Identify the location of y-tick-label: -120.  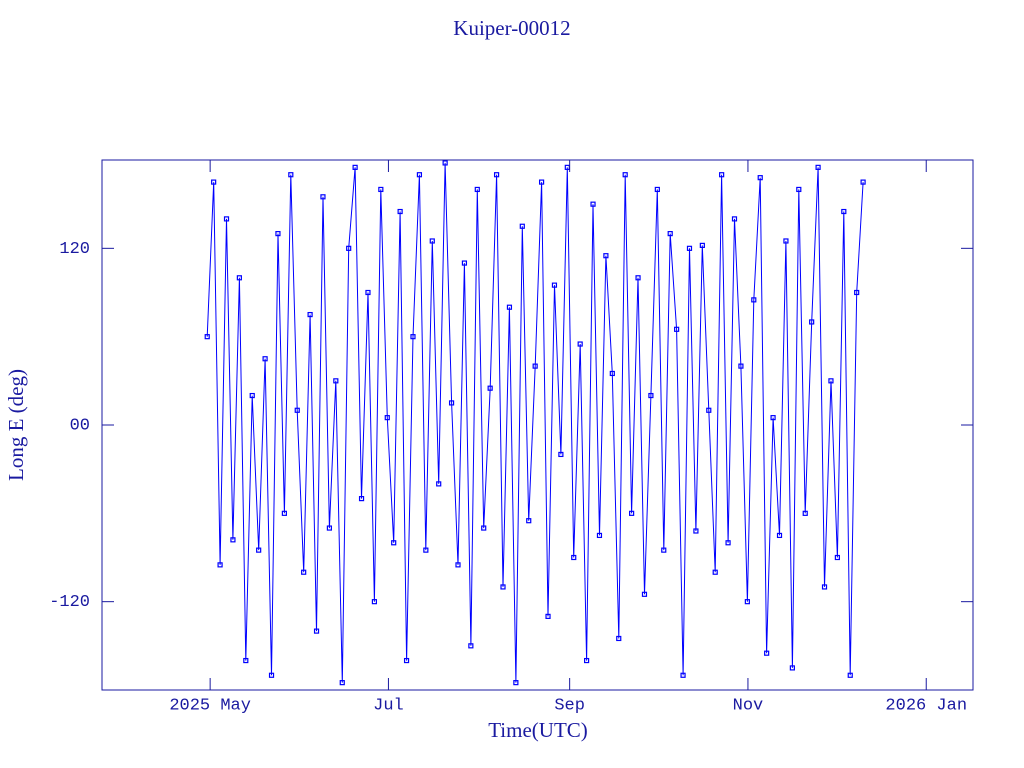
(69, 602).